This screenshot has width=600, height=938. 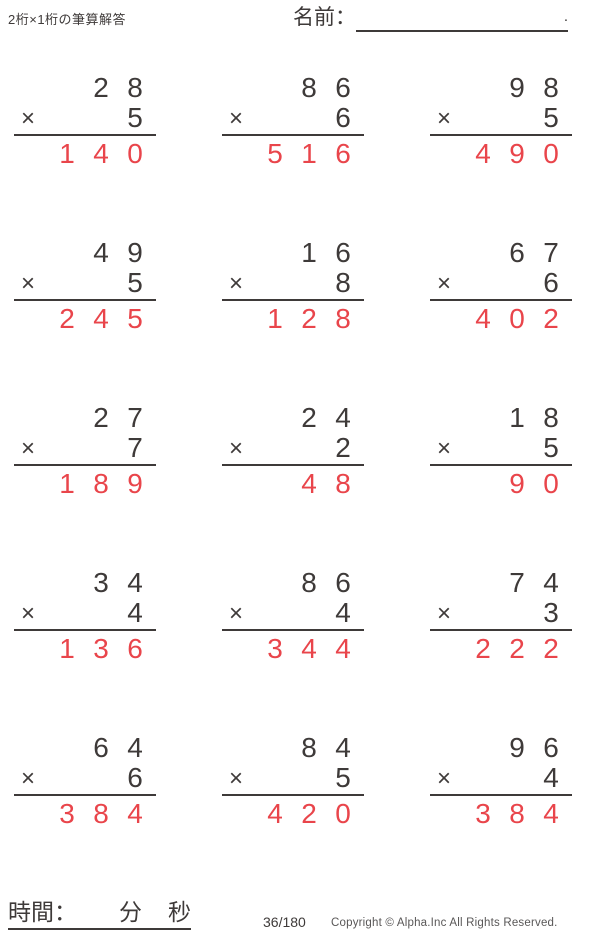 What do you see at coordinates (85, 448) in the screenshot?
I see `multiplier-row: × 7` at bounding box center [85, 448].